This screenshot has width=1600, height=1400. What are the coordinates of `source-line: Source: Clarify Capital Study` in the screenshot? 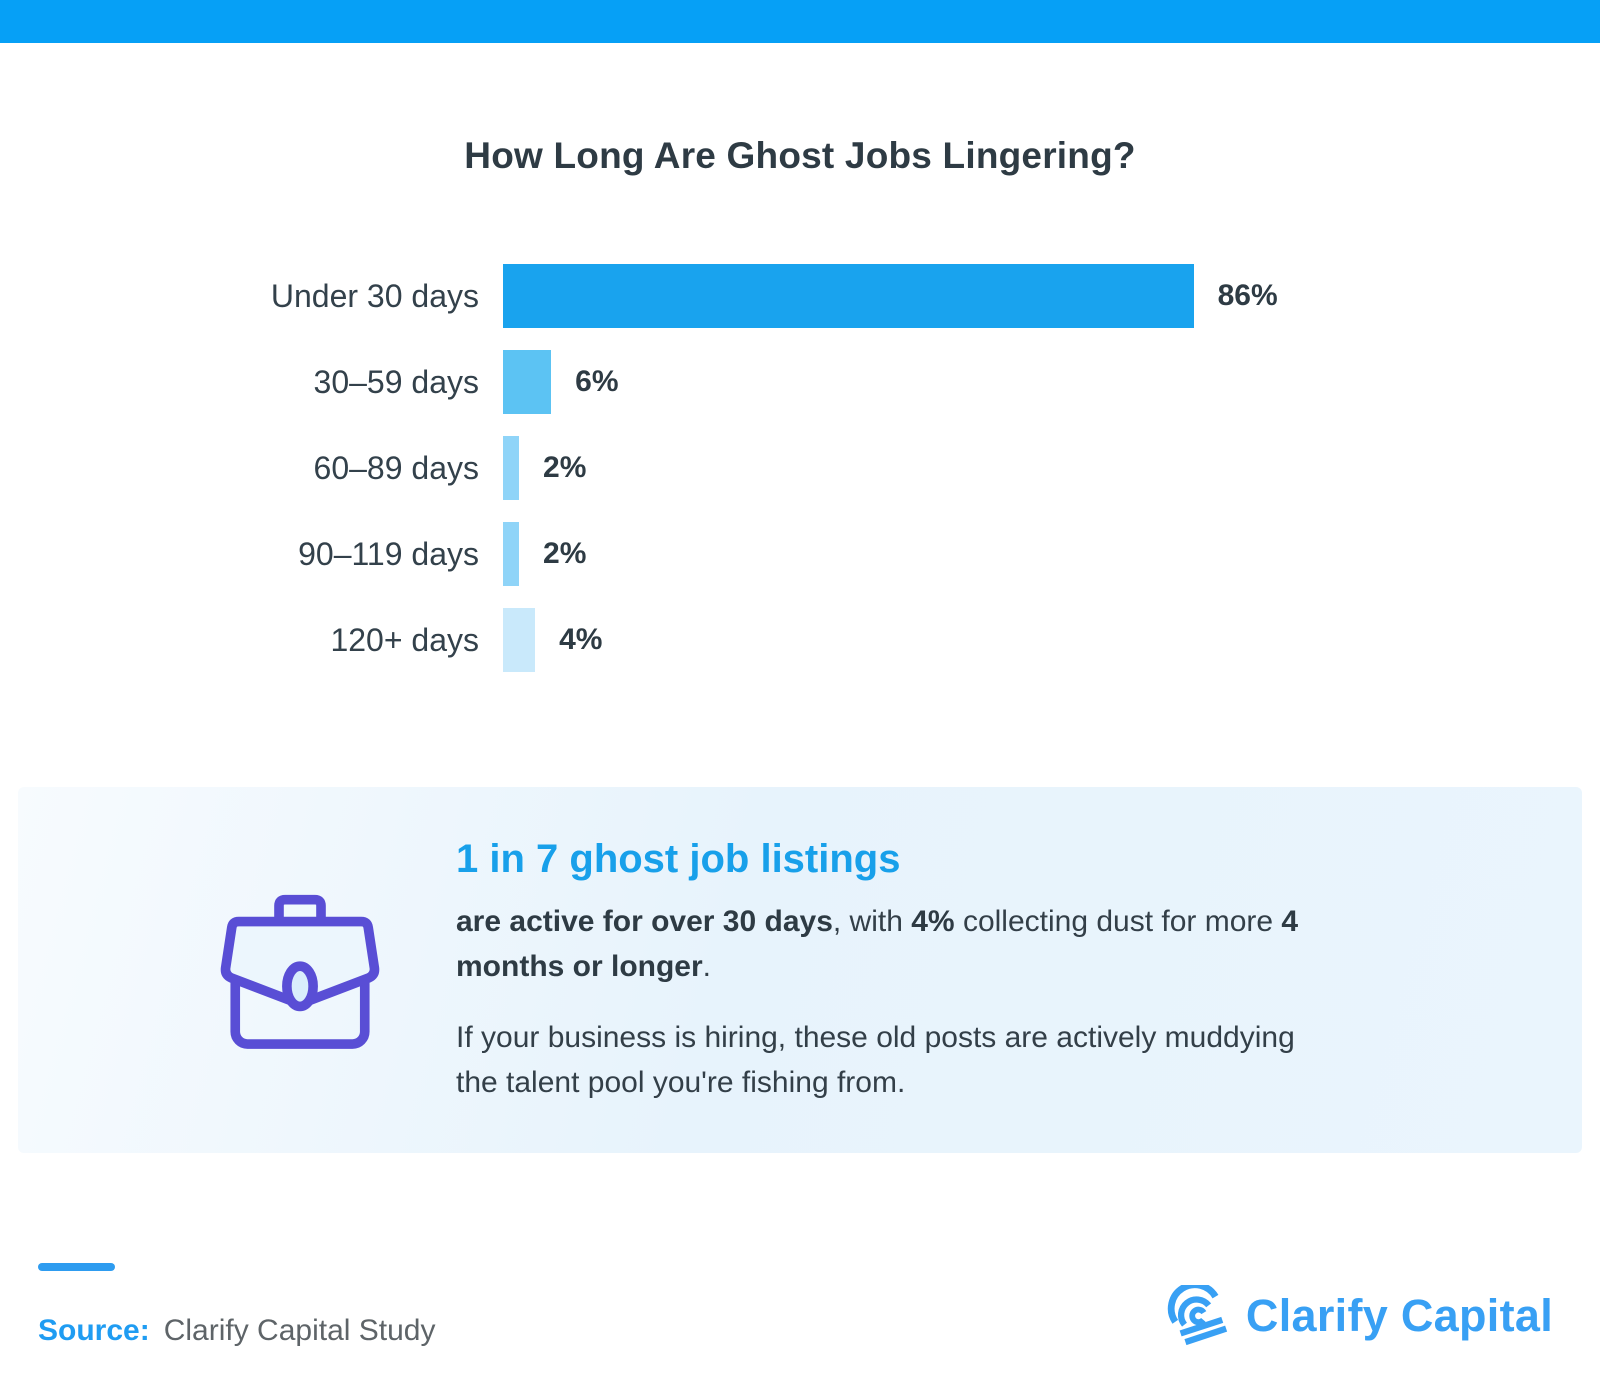 It's located at (236, 1331).